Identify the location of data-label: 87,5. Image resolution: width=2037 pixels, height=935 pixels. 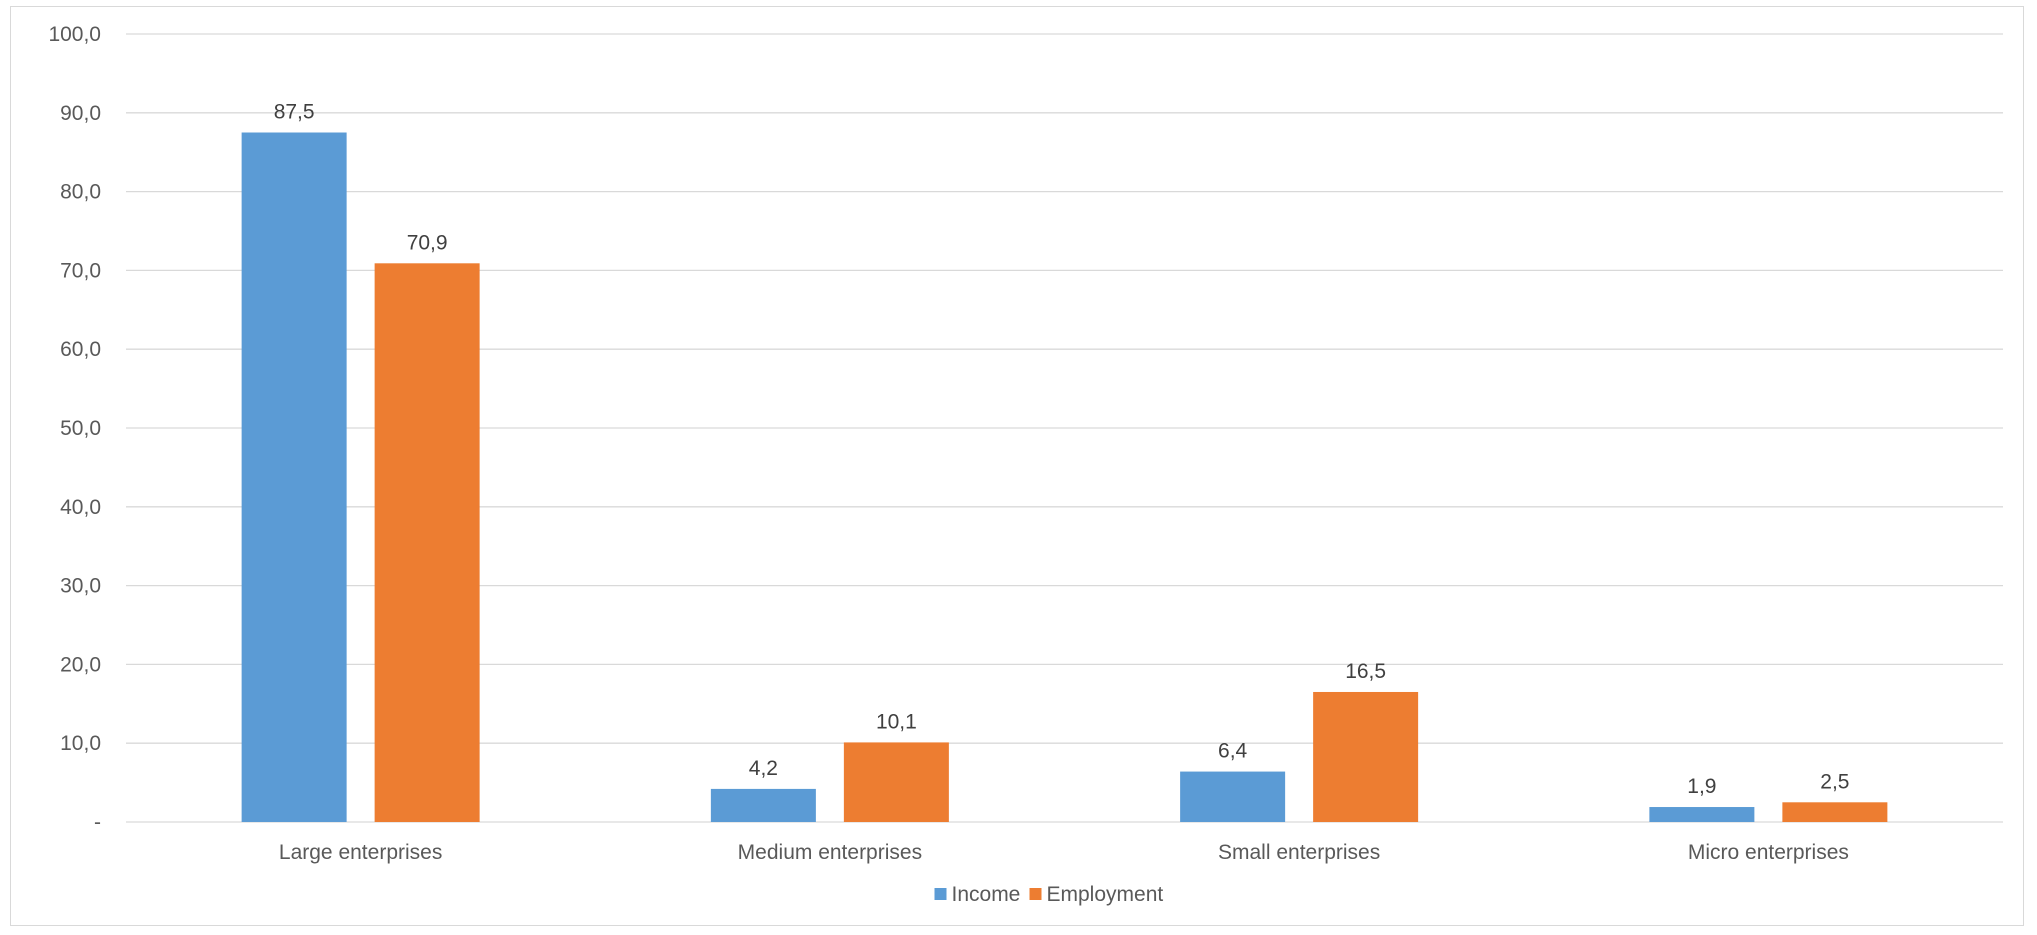
(294, 112).